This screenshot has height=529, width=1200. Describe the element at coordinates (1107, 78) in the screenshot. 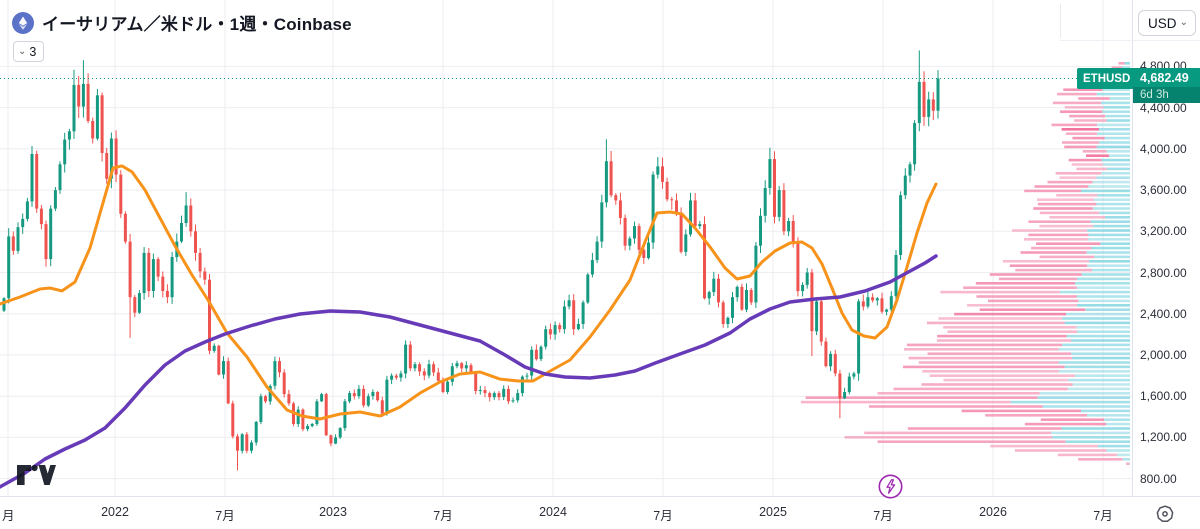

I see `symbol-price-tag: ETHUSD` at that location.